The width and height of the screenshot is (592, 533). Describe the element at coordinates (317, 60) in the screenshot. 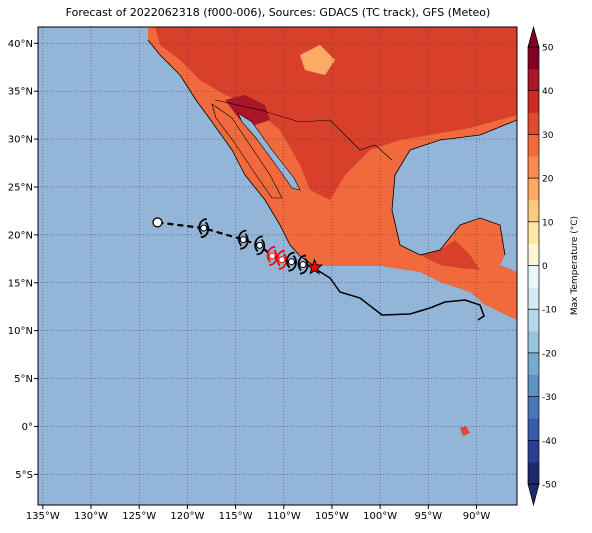

I see `land-cool` at that location.